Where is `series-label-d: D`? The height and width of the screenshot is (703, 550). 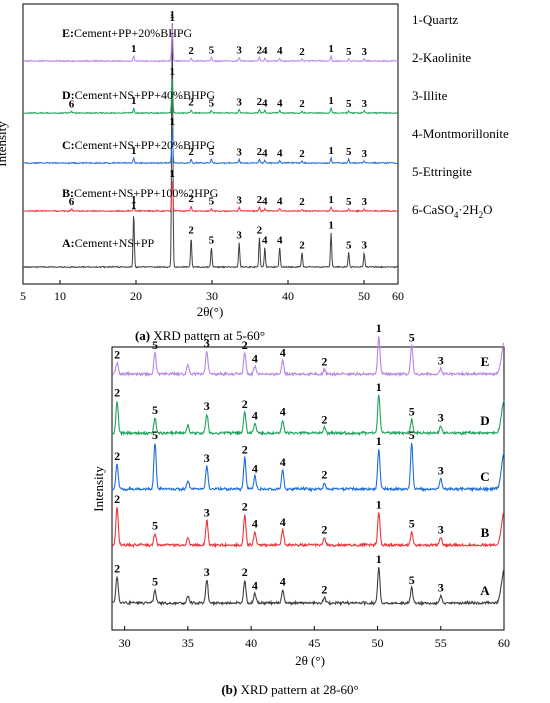 series-label-d: D is located at coordinates (484, 420).